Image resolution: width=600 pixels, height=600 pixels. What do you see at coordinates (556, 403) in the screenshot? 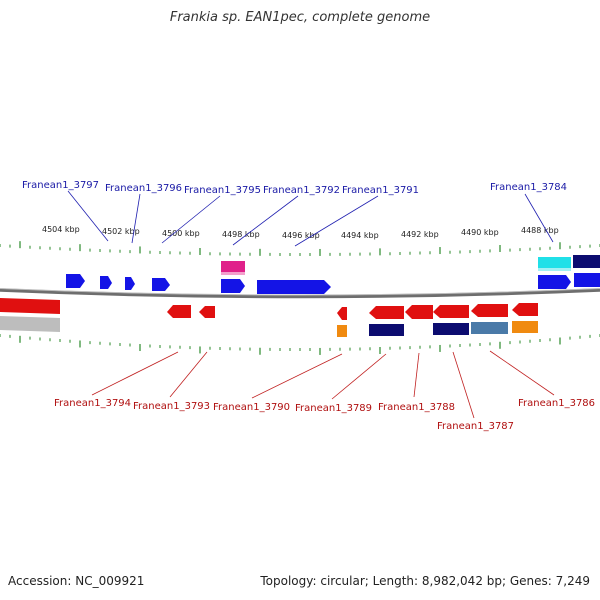
I see `gene-label: Franean1_3786` at bounding box center [556, 403].